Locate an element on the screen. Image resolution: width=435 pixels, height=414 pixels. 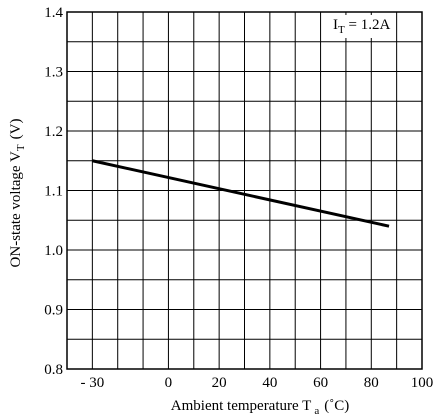
x-tick-label: 20 is located at coordinates (219, 383).